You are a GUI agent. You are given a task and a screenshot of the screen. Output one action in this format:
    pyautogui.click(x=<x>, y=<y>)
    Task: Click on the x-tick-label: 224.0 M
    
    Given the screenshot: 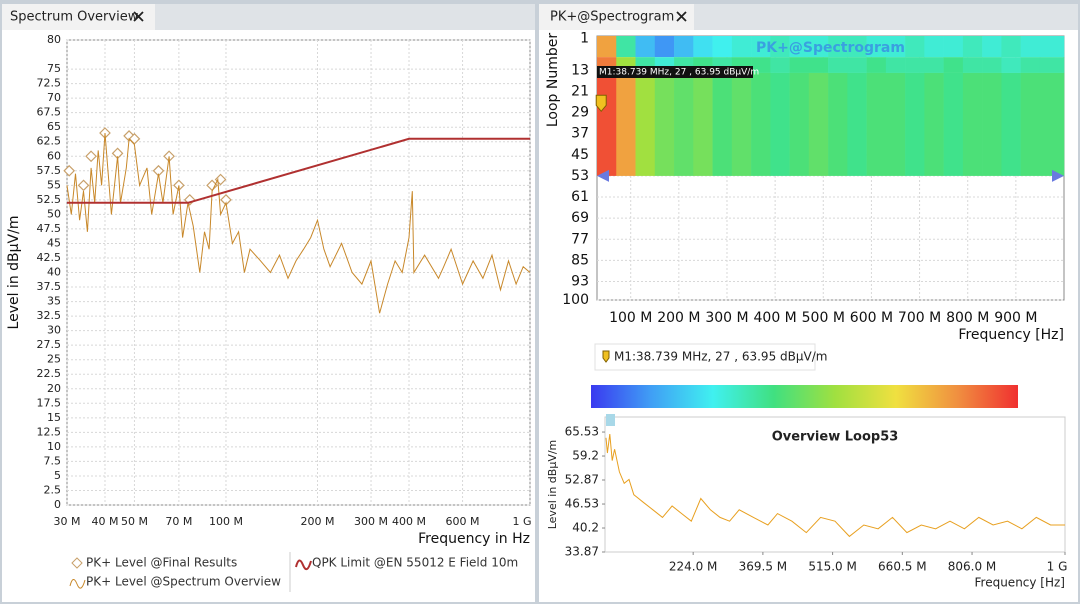 What is the action you would take?
    pyautogui.click(x=693, y=567)
    